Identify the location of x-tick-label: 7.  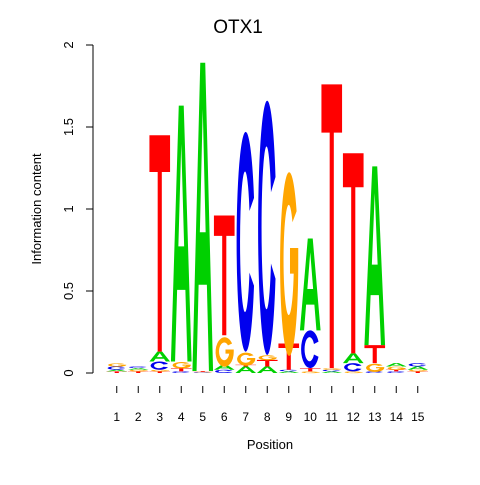
(245, 417).